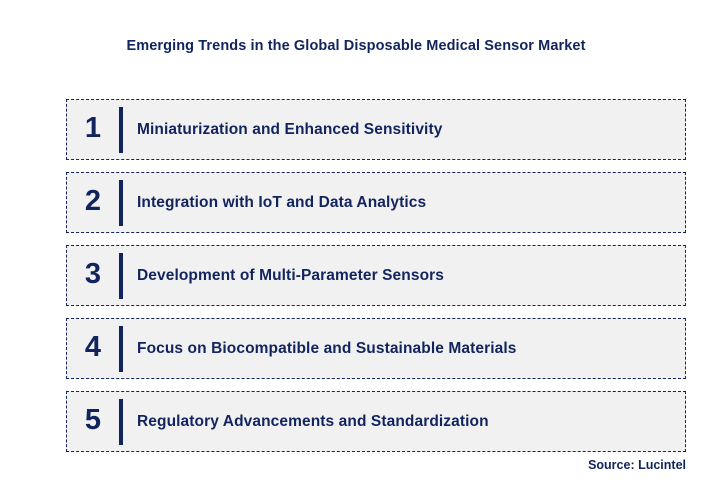  What do you see at coordinates (93, 420) in the screenshot?
I see `trend-number: 5` at bounding box center [93, 420].